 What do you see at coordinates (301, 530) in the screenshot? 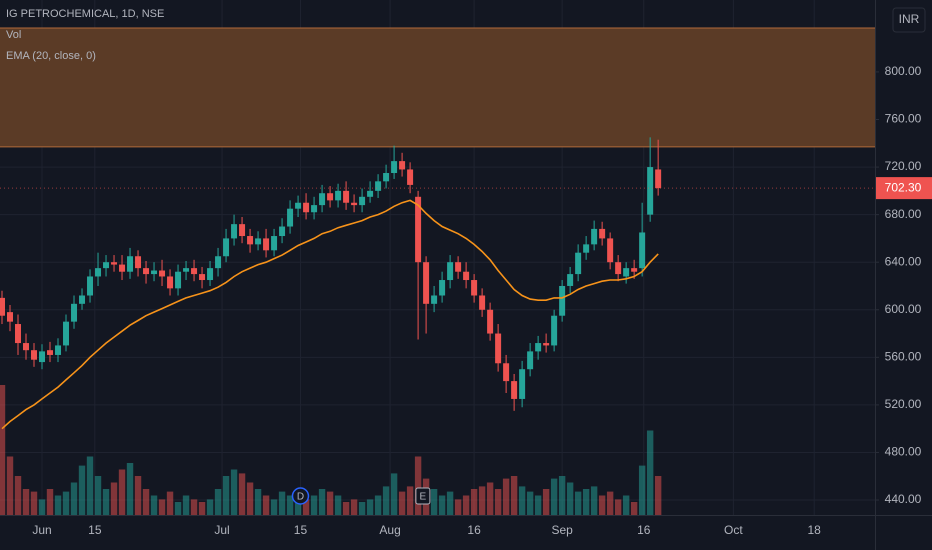
I see `x-tick-label: 15` at bounding box center [301, 530].